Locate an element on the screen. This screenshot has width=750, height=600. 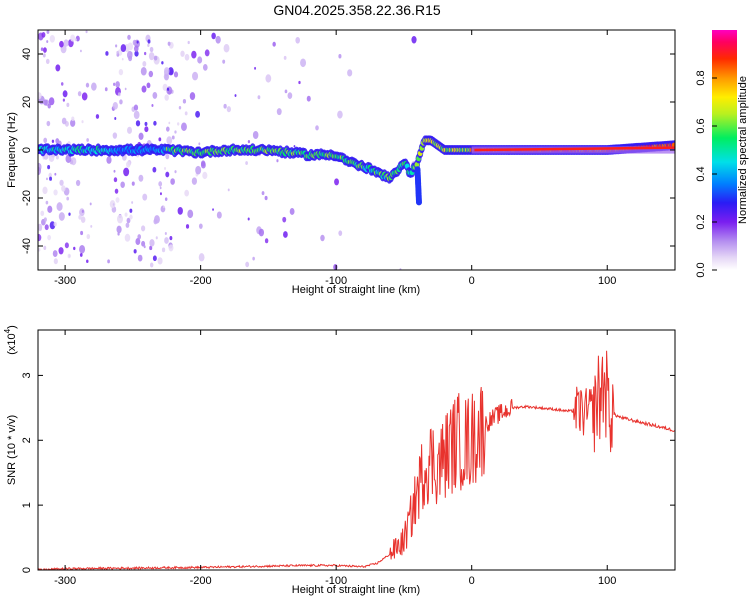
snr-multiplier: (x104) is located at coordinates (10, 340).